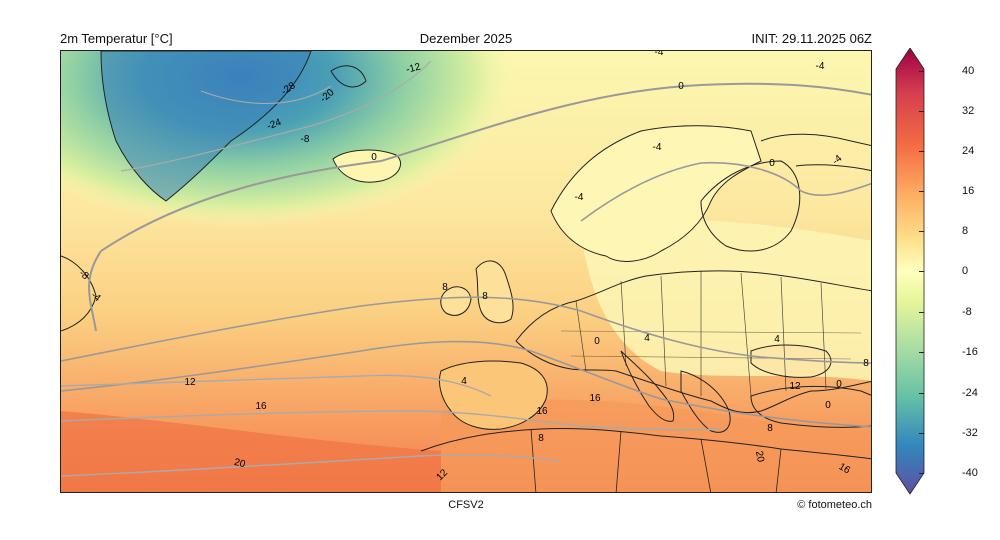 Image resolution: width=1000 pixels, height=540 pixels. Describe the element at coordinates (466, 505) in the screenshot. I see `model-source-label: CFSV2` at that location.